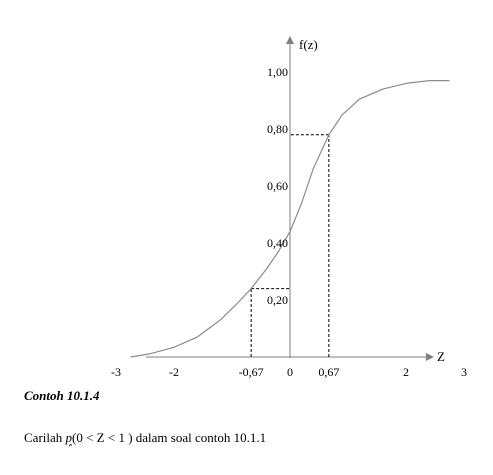  I want to click on x-tick-labels: -3 -2 -0,67 0 0,67 2 3, so click(289, 372).